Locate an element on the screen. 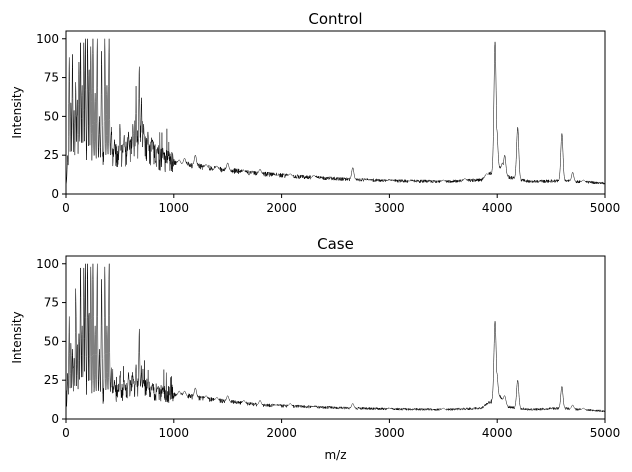 The width and height of the screenshot is (632, 472). x-axis-label: m/z is located at coordinates (335, 455).